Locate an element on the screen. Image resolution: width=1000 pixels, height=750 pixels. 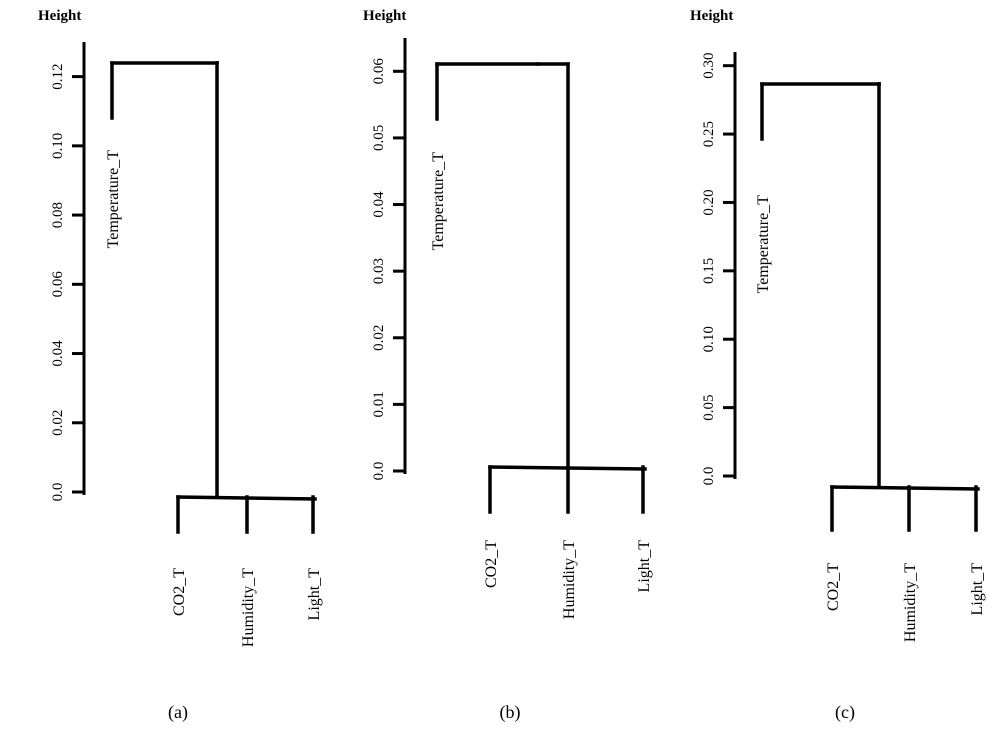
y-tick-label: 0.20 is located at coordinates (709, 202).